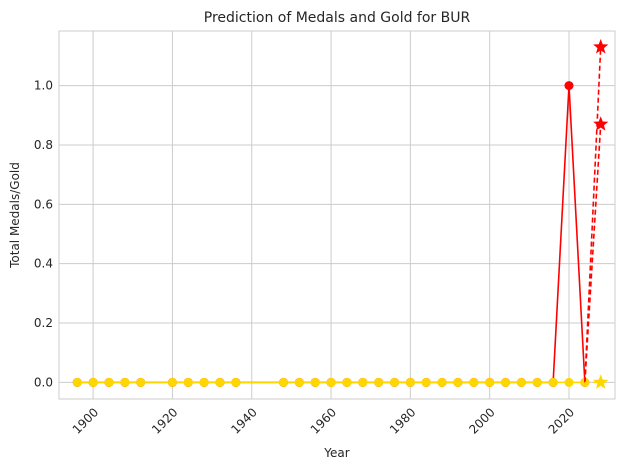 The image size is (630, 470). Describe the element at coordinates (337, 18) in the screenshot. I see `chart-title: Prediction of Medals and Gold for BUR` at that location.